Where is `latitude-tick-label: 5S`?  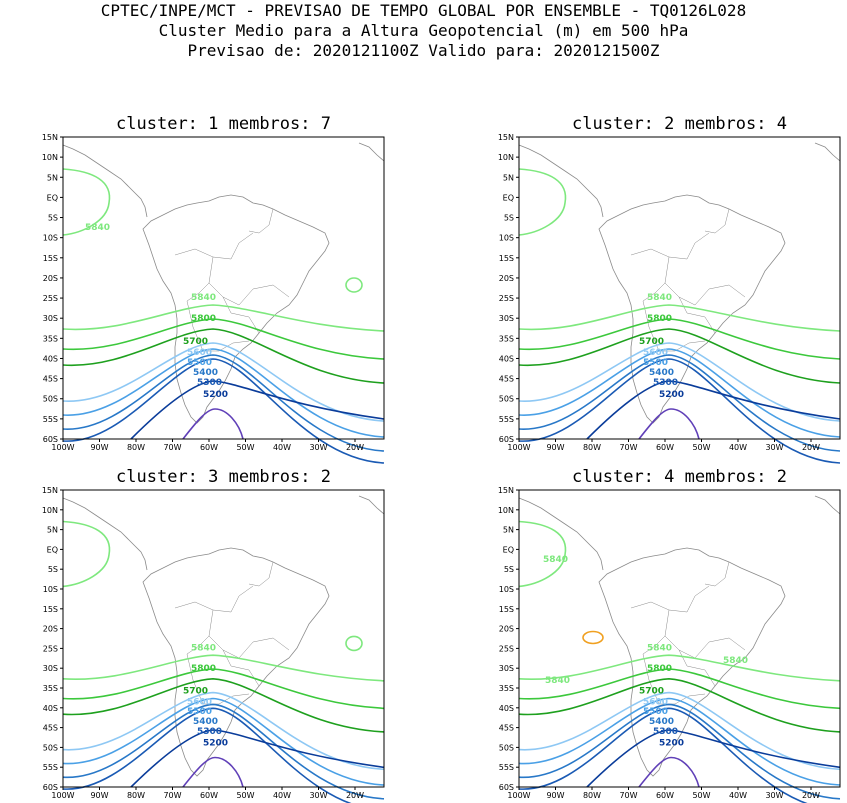 latitude-tick-label: 5S is located at coordinates (509, 218).